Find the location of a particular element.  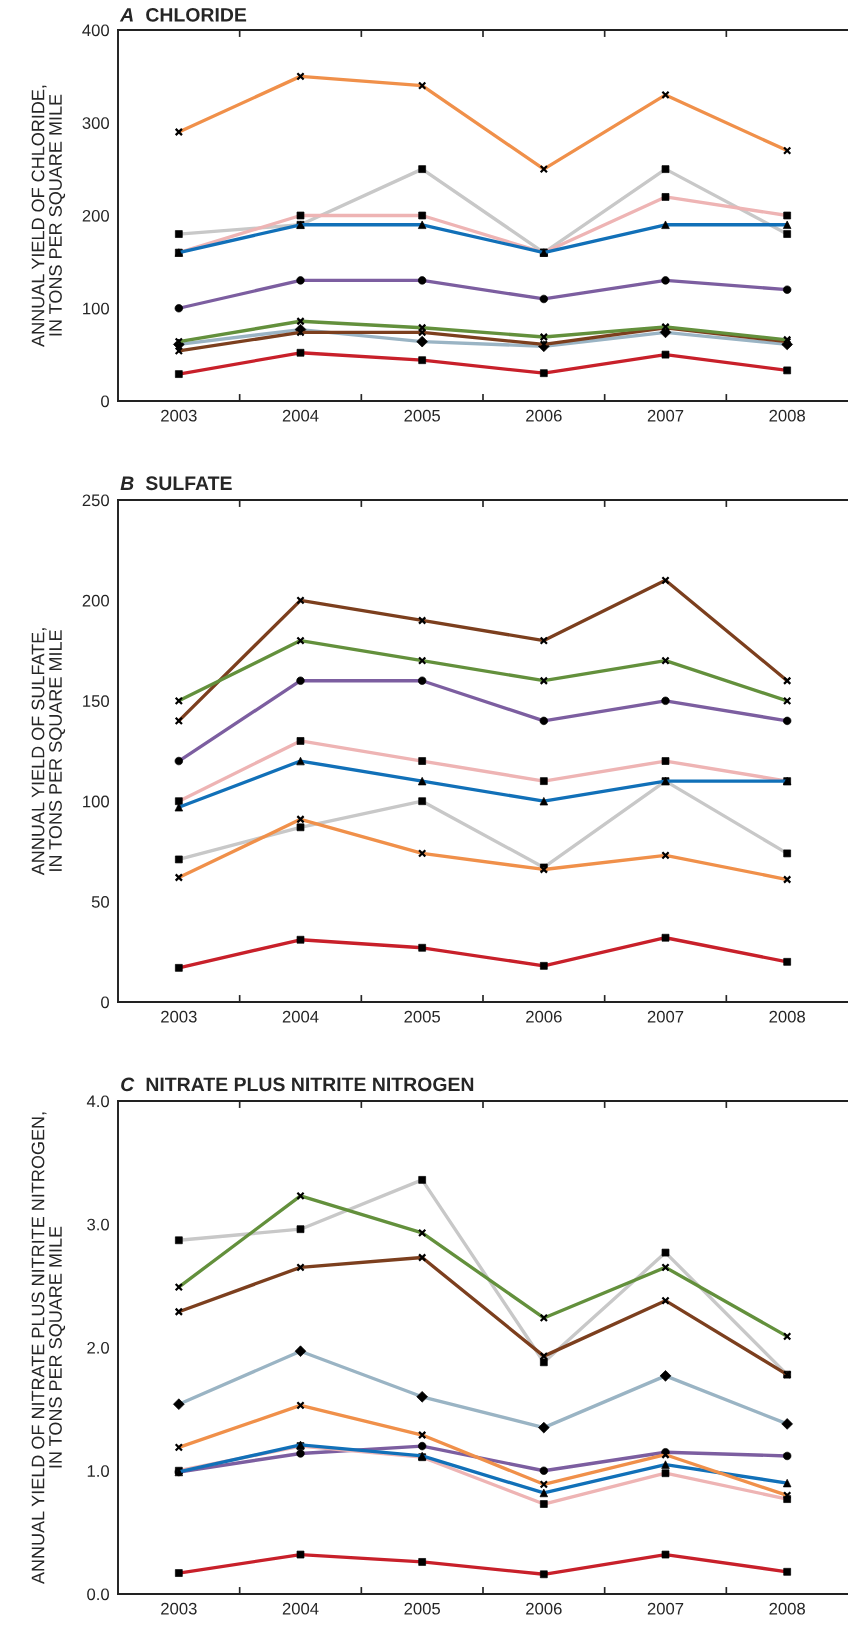

y-axis-title: ANNUAL YIELD OF SULFATE, IN TONS PER SQUARE MILE is located at coordinates (48, 752).